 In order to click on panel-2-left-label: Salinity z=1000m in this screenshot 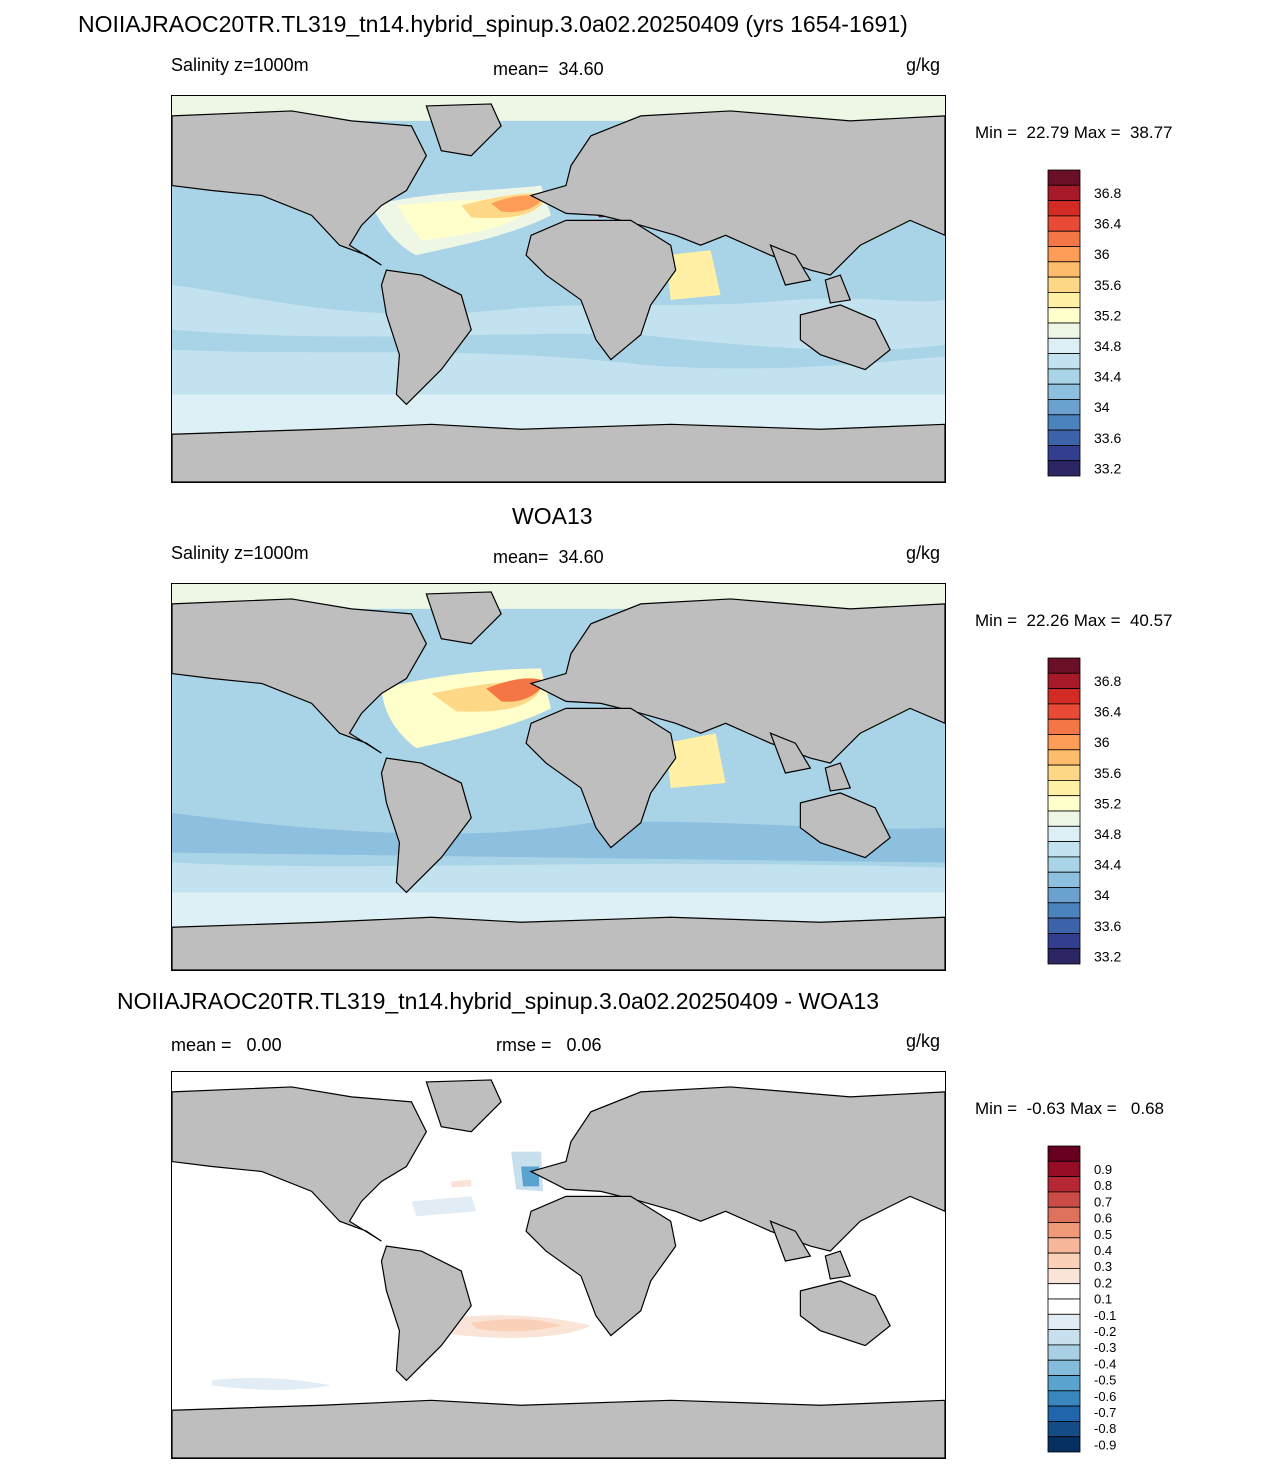, I will do `click(240, 553)`.